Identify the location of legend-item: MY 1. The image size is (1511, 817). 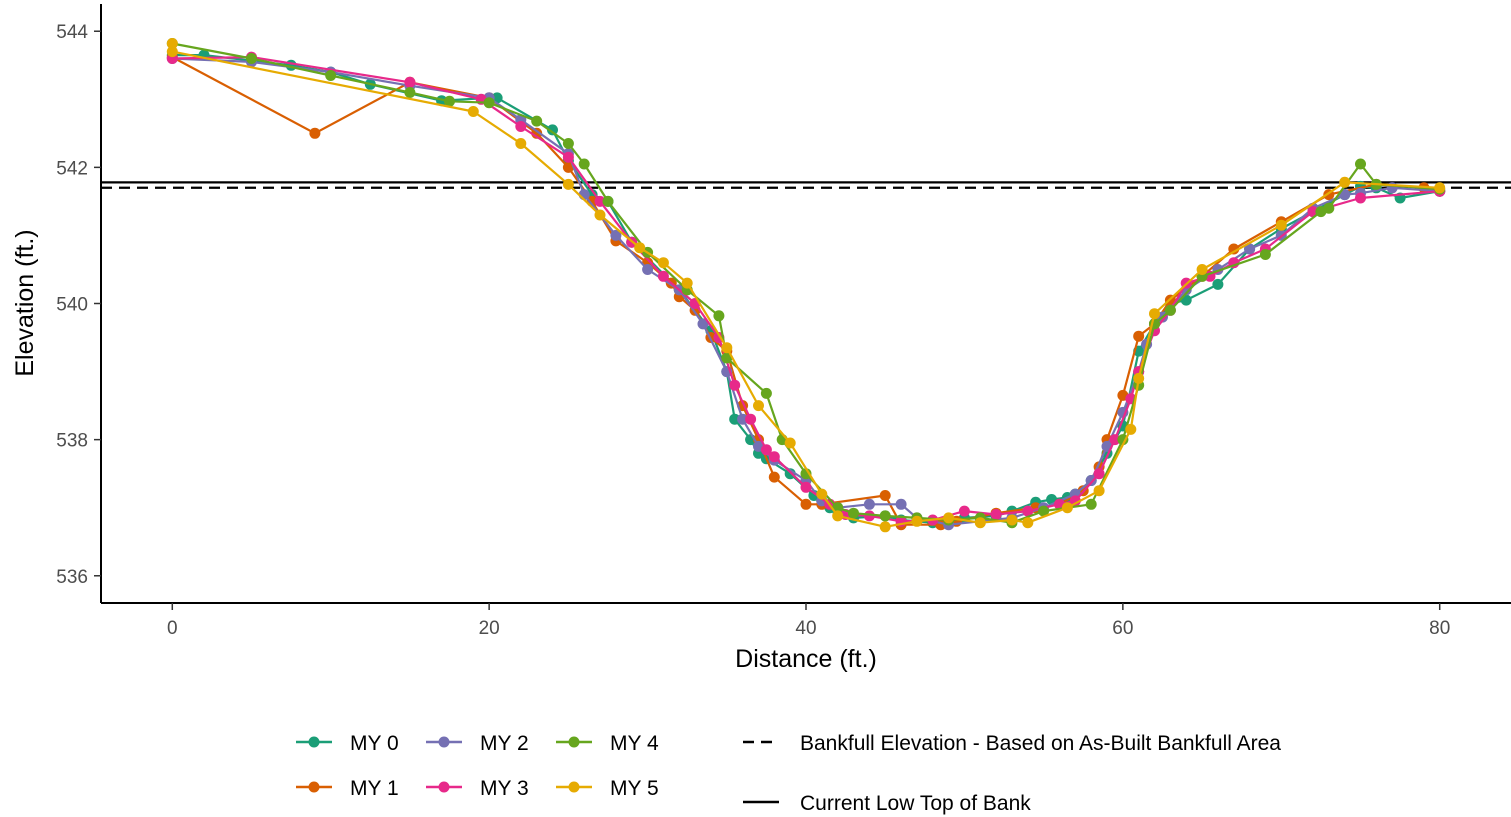
(347, 788).